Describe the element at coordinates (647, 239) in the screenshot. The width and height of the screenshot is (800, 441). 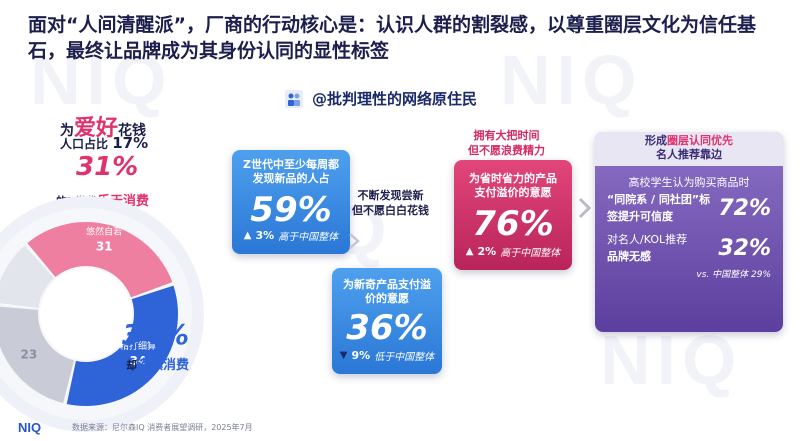
I see `card4-line4: 对名人/KOL推荐` at that location.